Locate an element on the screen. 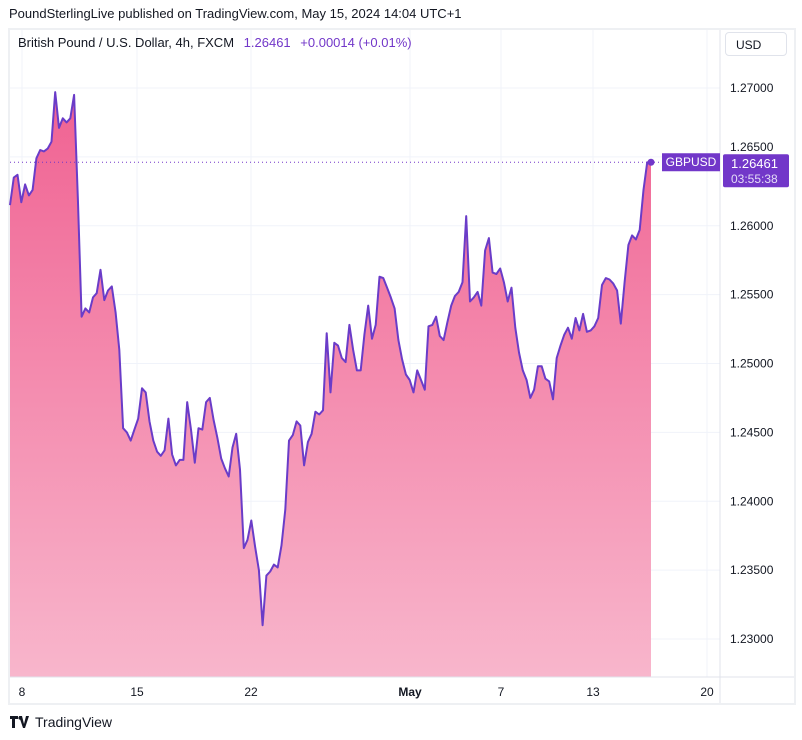 The width and height of the screenshot is (802, 740). y-tick-label: 1.23500 is located at coordinates (752, 570).